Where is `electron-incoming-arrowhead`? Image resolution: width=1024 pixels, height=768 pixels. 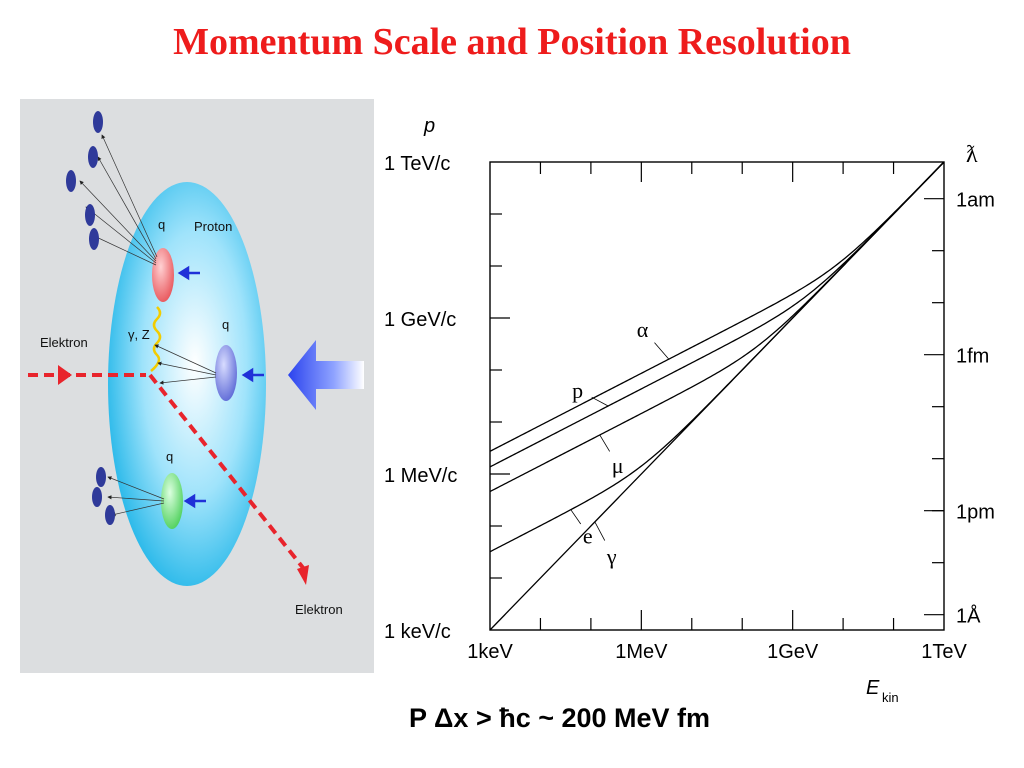 electron-incoming-arrowhead is located at coordinates (65, 375).